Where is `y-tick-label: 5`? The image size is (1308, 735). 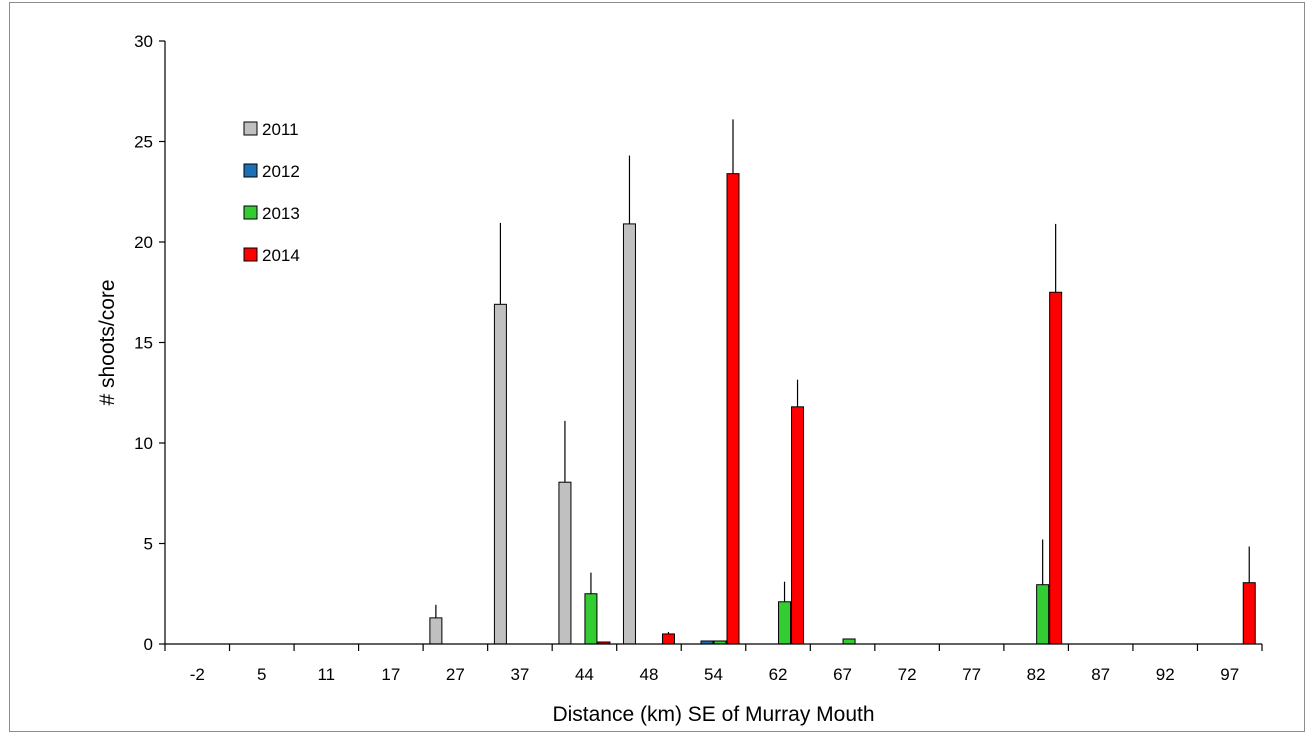
y-tick-label: 5 is located at coordinates (148, 544).